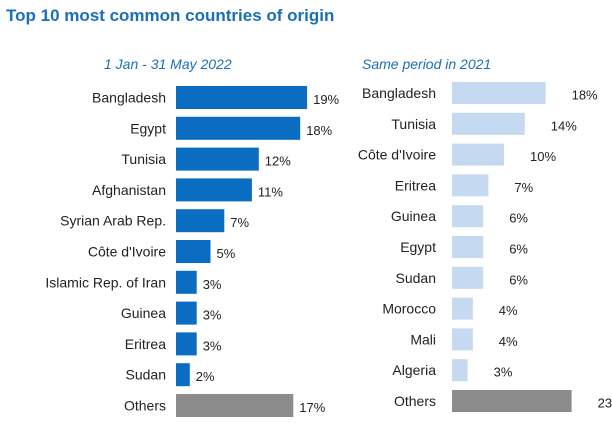  I want to click on chart-2021-value-label: 10%, so click(543, 156).